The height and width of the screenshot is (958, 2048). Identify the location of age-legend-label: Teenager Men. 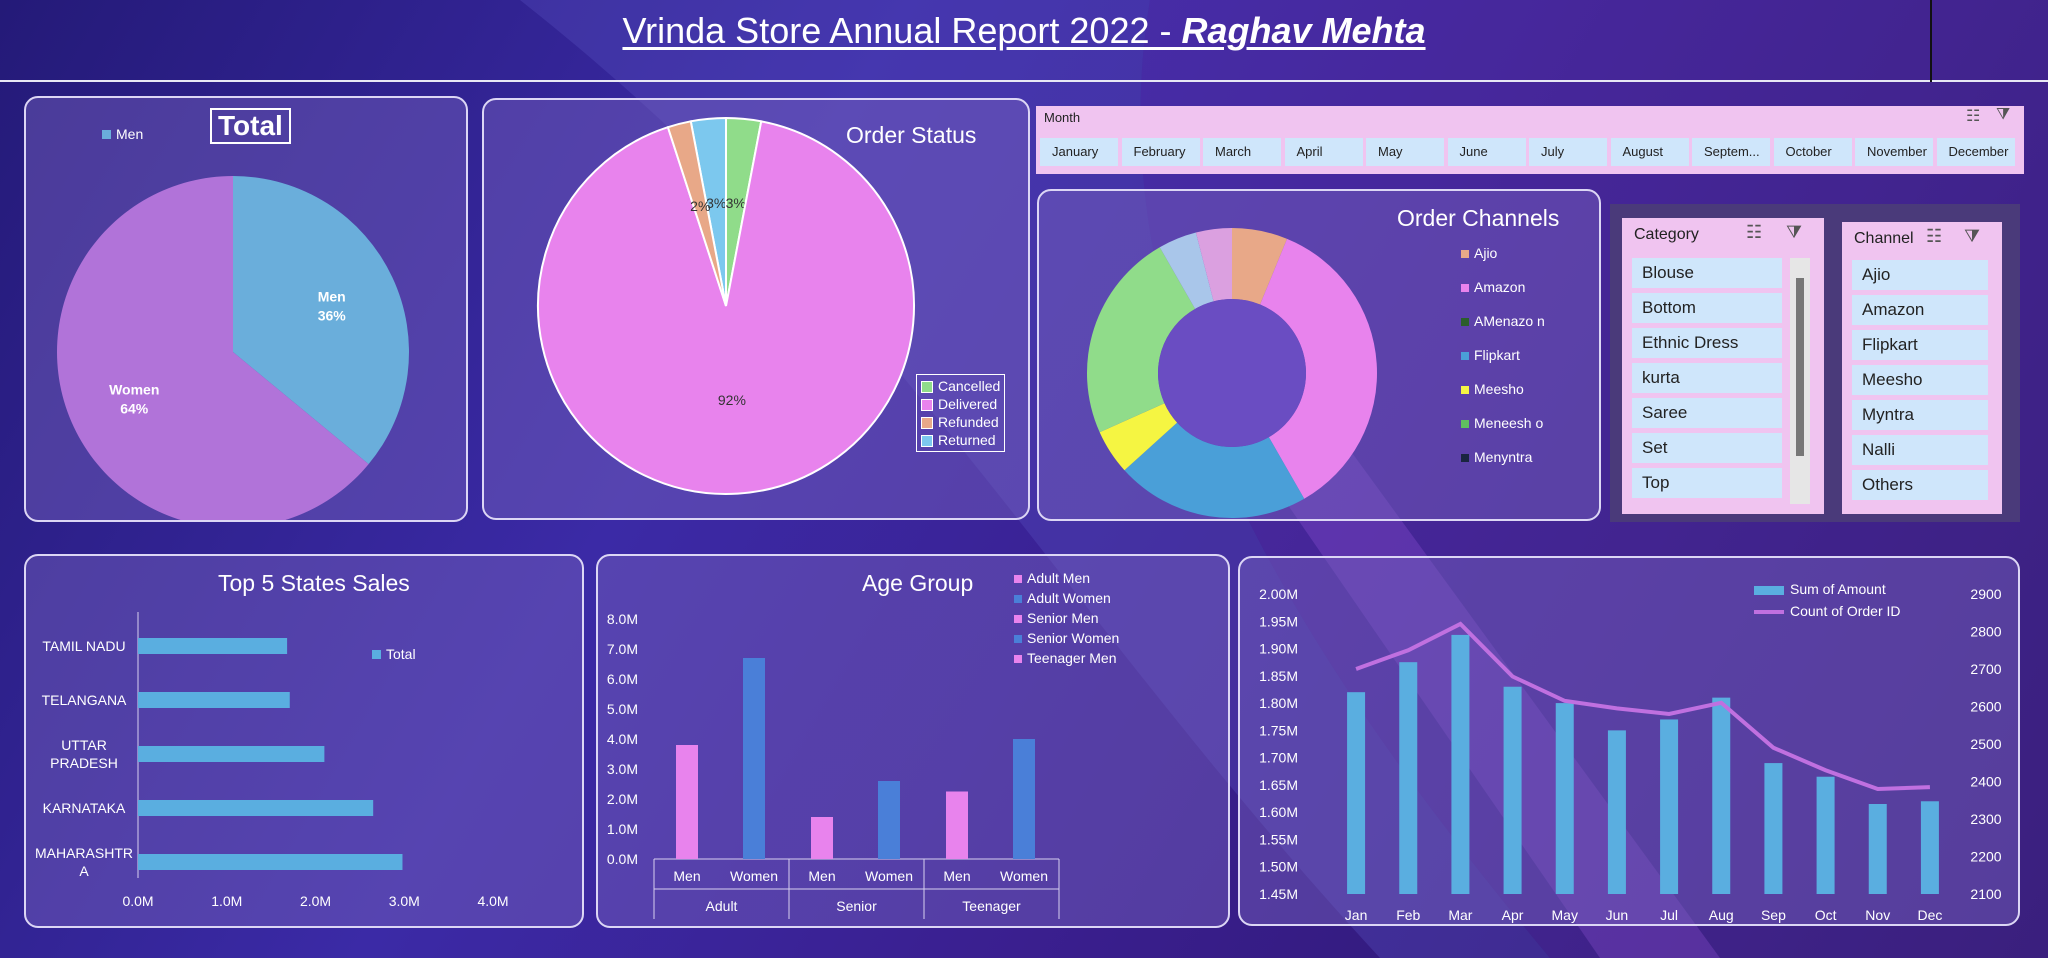
(1072, 658).